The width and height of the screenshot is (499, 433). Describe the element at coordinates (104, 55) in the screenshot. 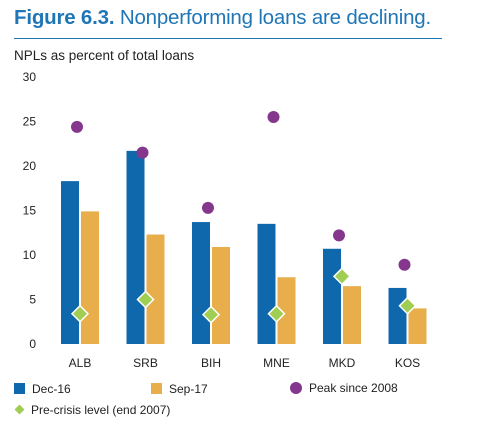

I see `y-unit-label: NPLs as percent of total loans` at that location.